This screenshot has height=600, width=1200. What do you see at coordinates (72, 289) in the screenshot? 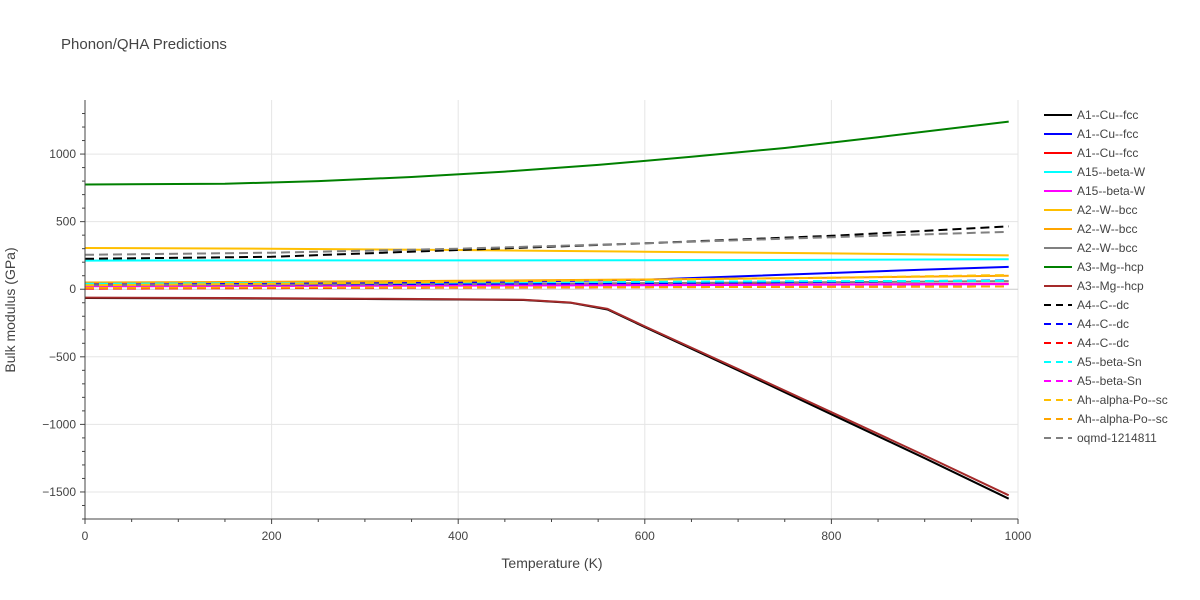
I see `y-tick-label: 0` at bounding box center [72, 289].